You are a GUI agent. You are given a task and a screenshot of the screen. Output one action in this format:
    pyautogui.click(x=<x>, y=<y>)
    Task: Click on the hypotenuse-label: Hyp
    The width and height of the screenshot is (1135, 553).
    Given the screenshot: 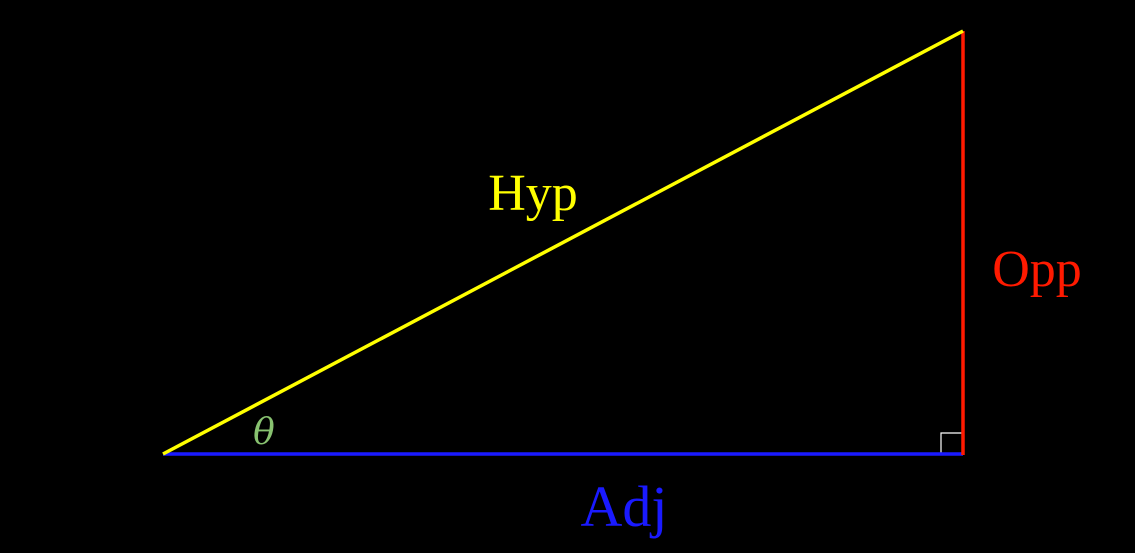 What is the action you would take?
    pyautogui.click(x=533, y=193)
    